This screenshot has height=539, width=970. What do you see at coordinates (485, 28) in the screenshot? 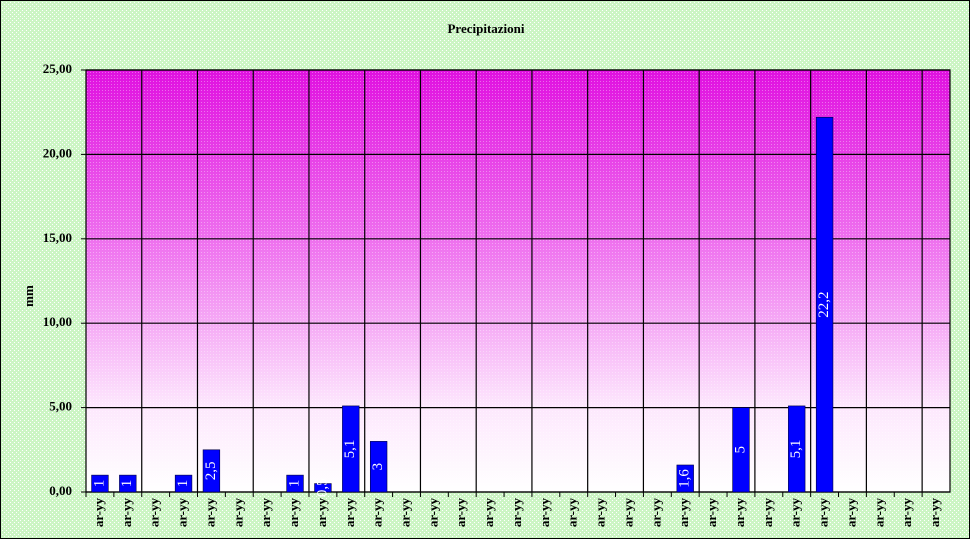
I see `chart-title: Precipitazioni` at bounding box center [485, 28].